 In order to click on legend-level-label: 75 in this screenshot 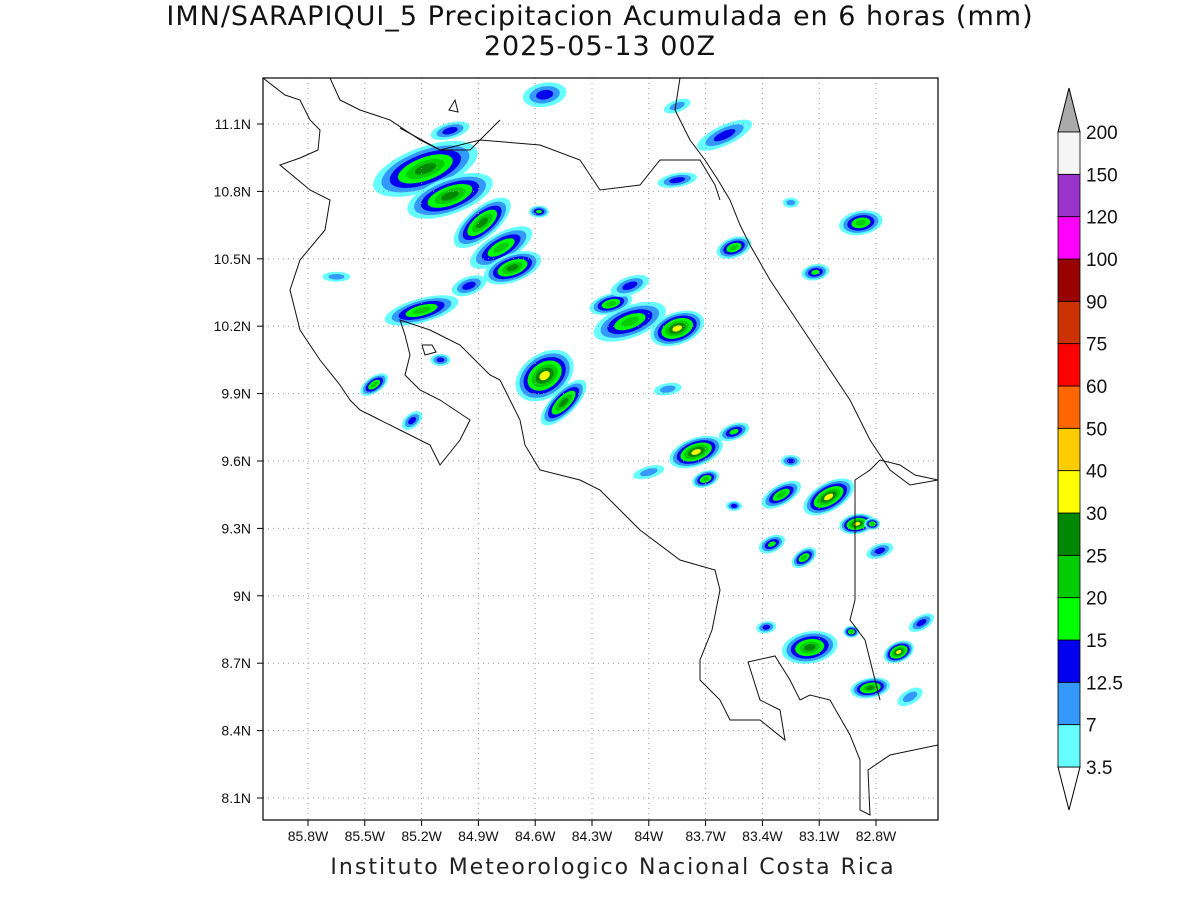, I will do `click(1096, 345)`.